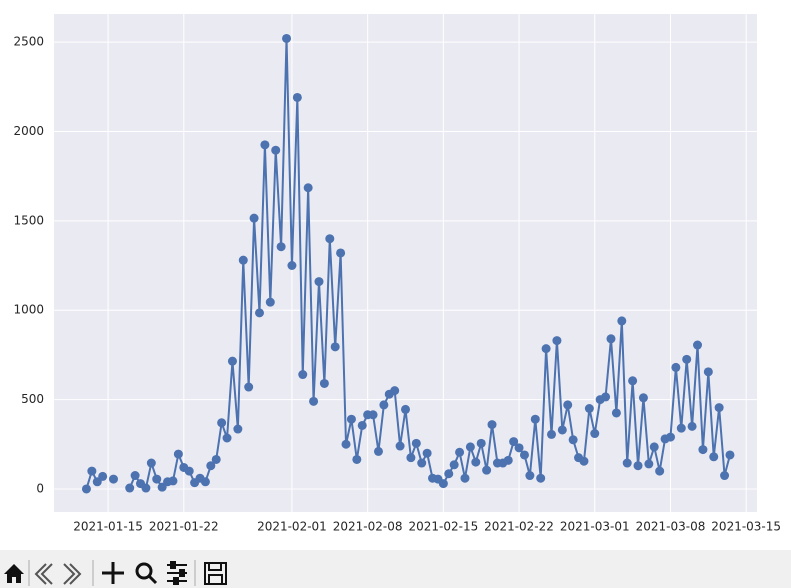  I want to click on y-tick-label: 2500, so click(28, 42).